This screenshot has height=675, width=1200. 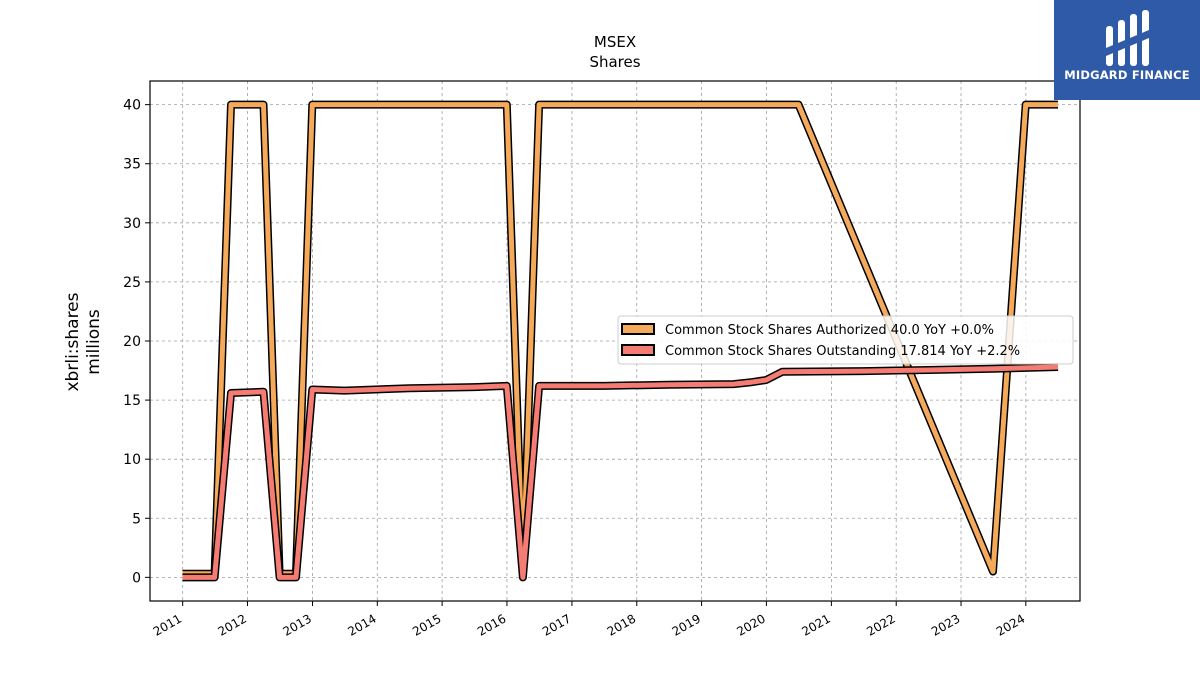 I want to click on x-tick-label: 2015, so click(x=426, y=624).